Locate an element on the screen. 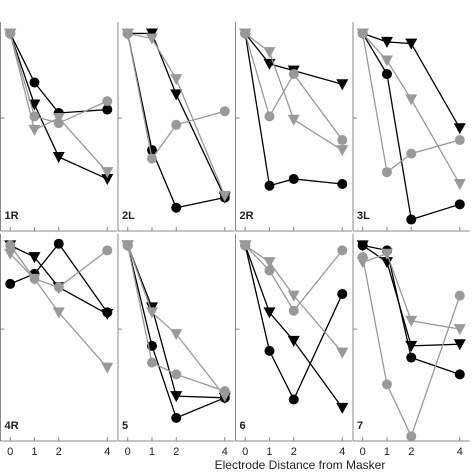  panel-label: 6 is located at coordinates (243, 426).